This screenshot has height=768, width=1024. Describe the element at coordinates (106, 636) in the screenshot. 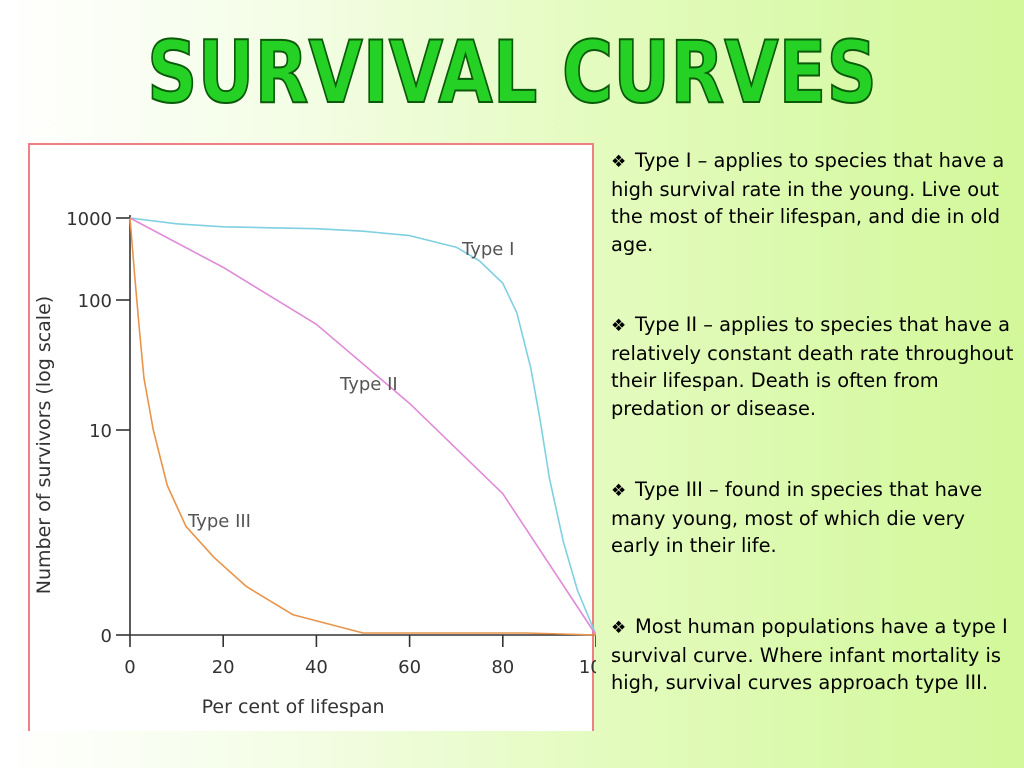

I see `y-tick-label: 0` at that location.